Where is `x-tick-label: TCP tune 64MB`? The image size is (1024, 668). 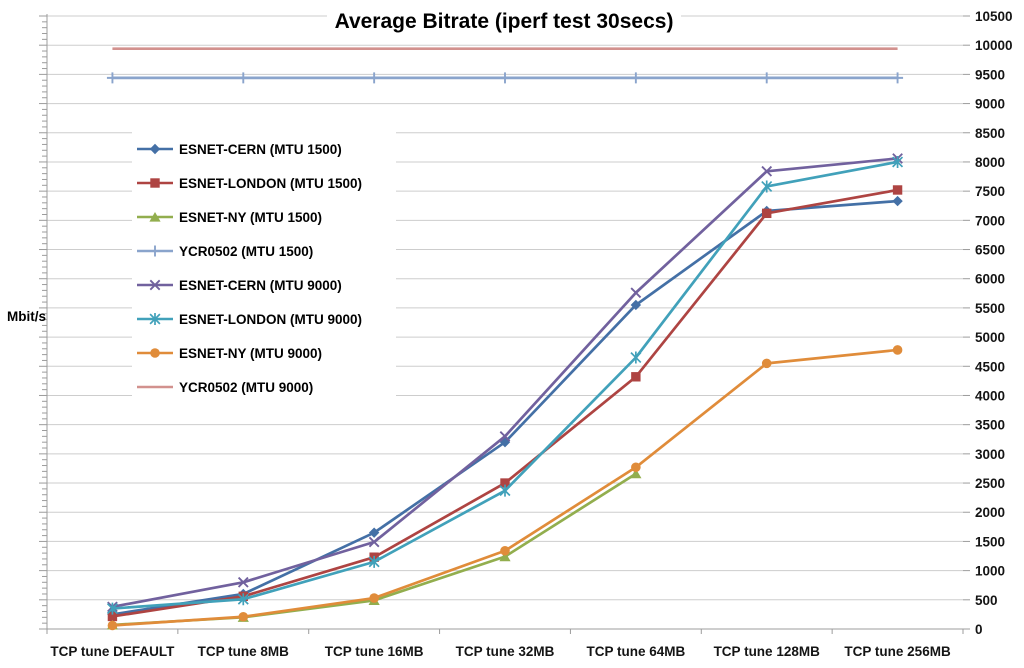
x-tick-label: TCP tune 64MB is located at coordinates (635, 651).